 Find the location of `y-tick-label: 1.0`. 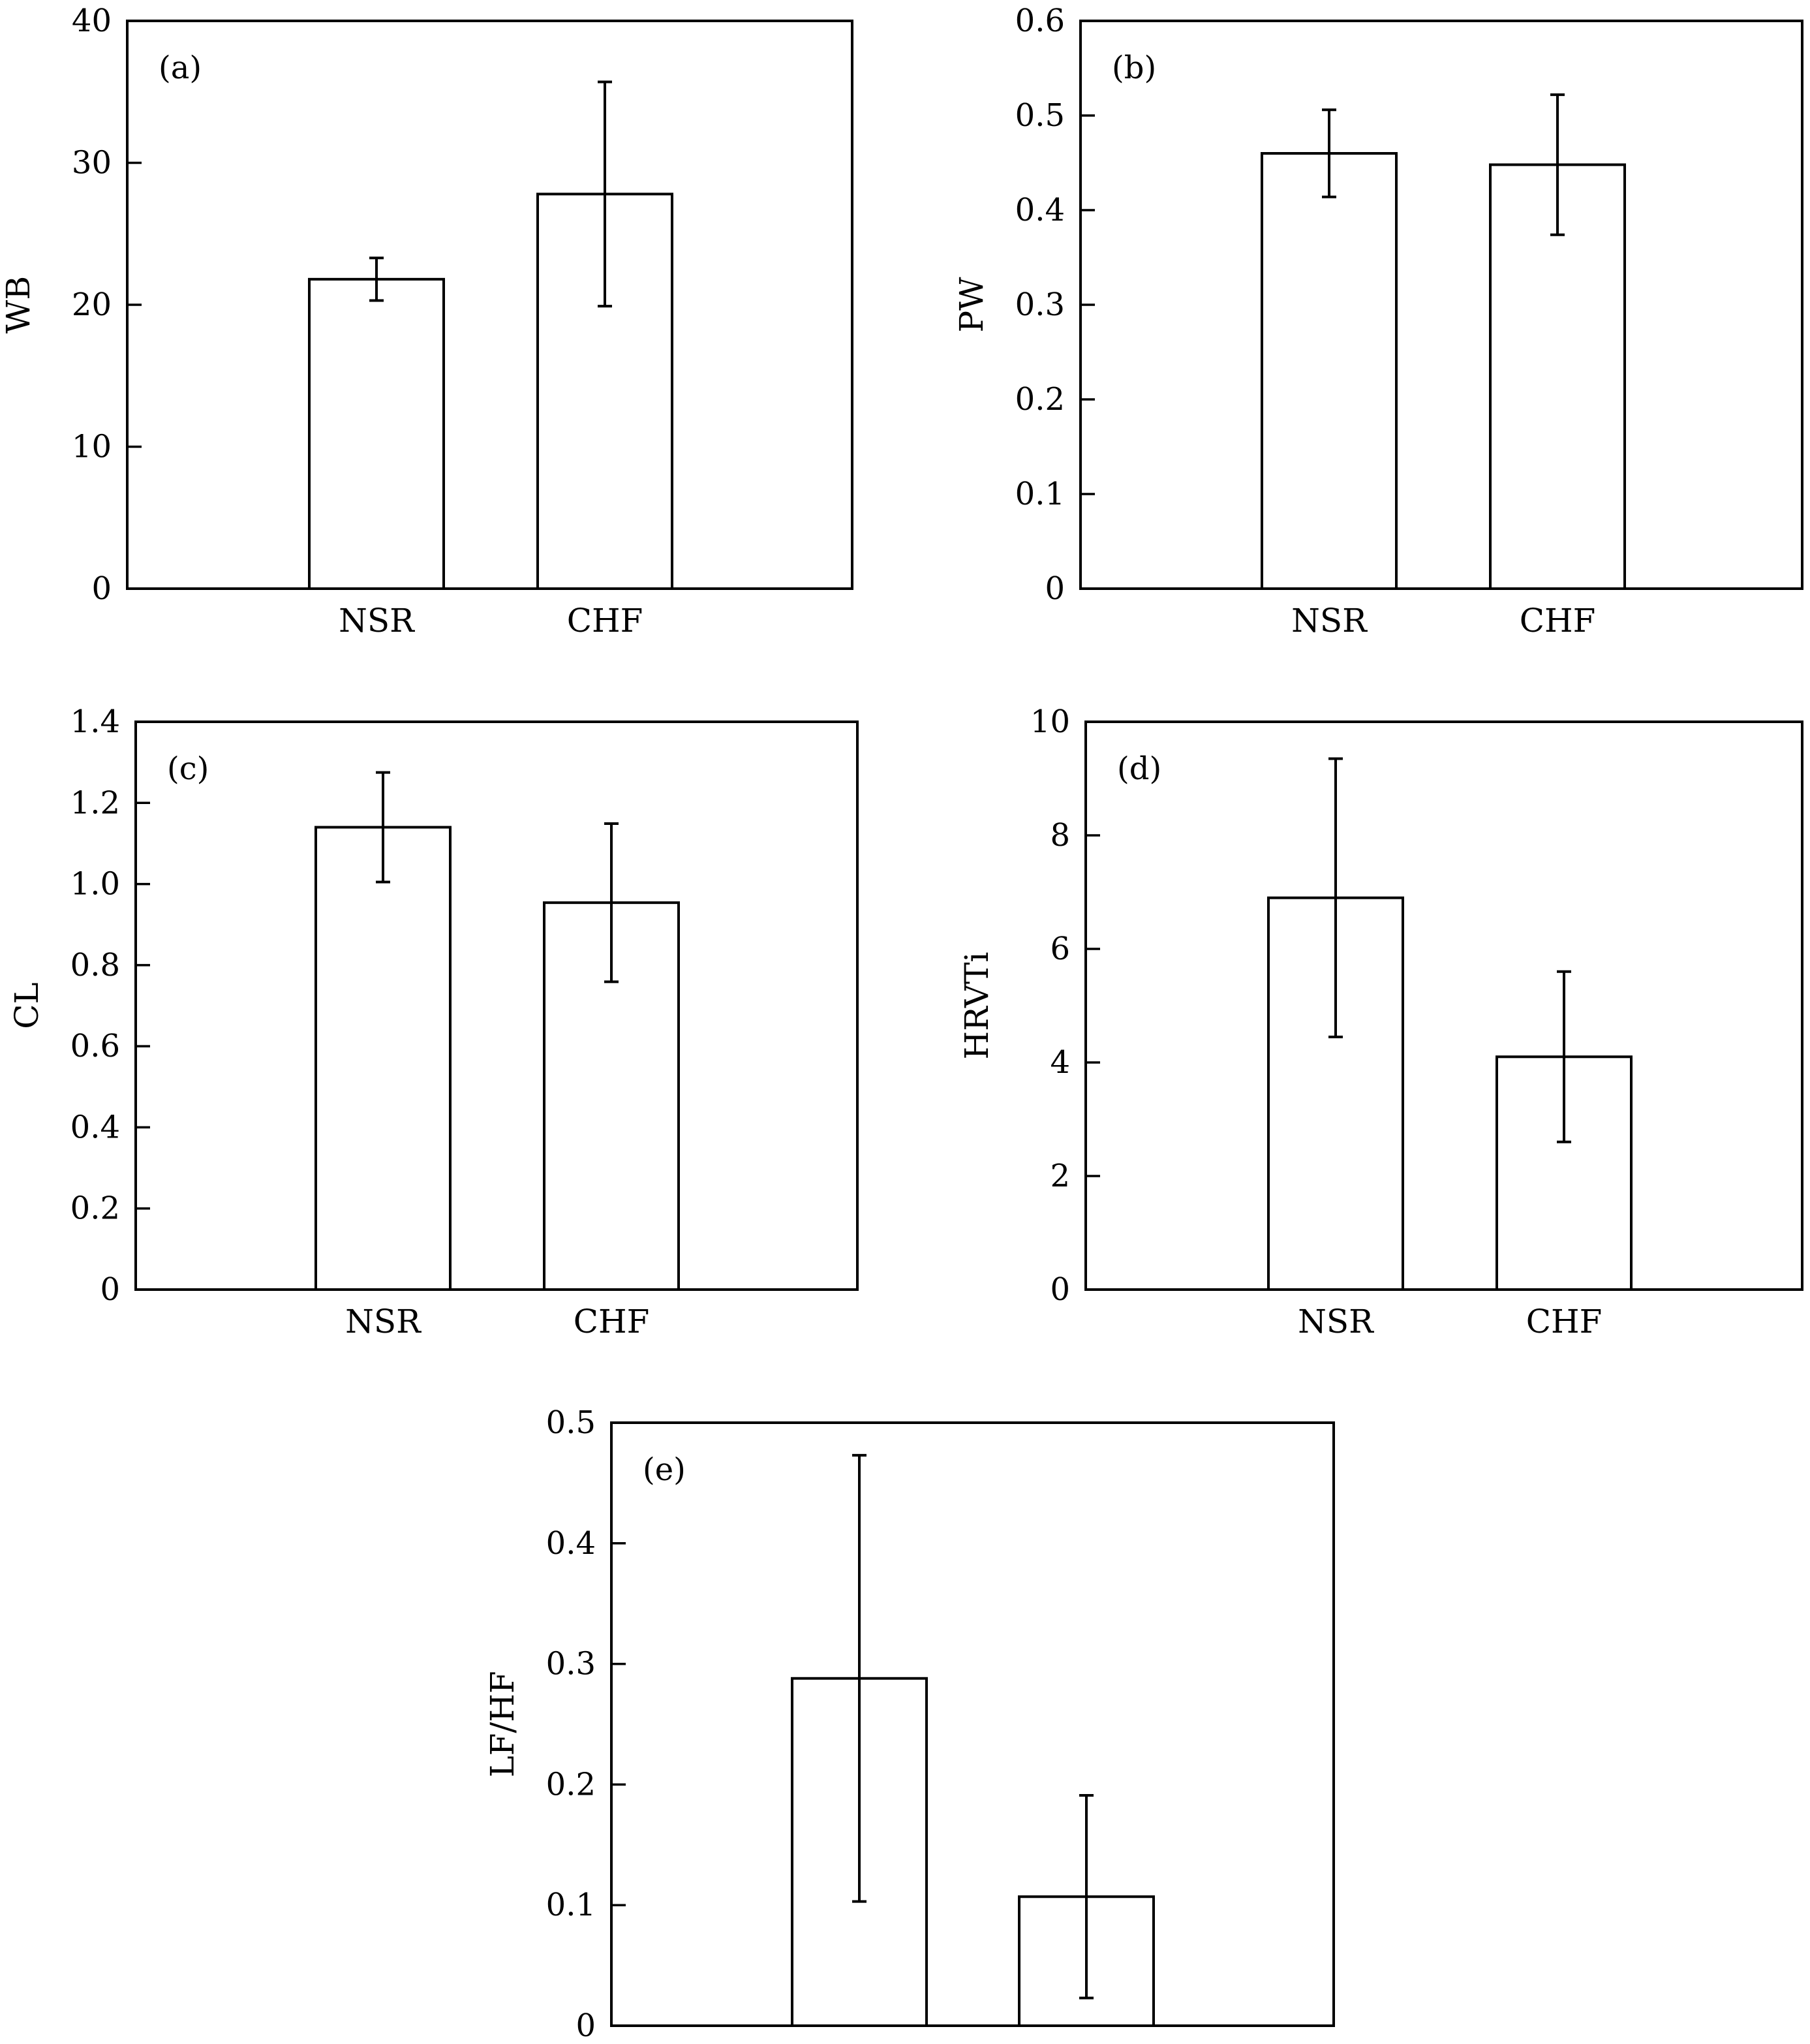

y-tick-label: 1.0 is located at coordinates (95, 884).